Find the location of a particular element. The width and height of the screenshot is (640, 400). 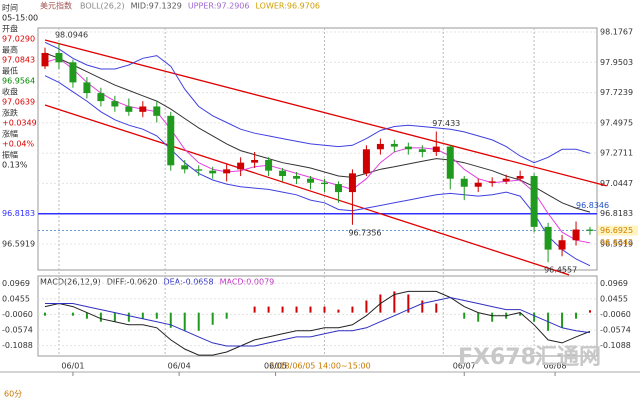

watermark: FX678 is located at coordinates (497, 357).